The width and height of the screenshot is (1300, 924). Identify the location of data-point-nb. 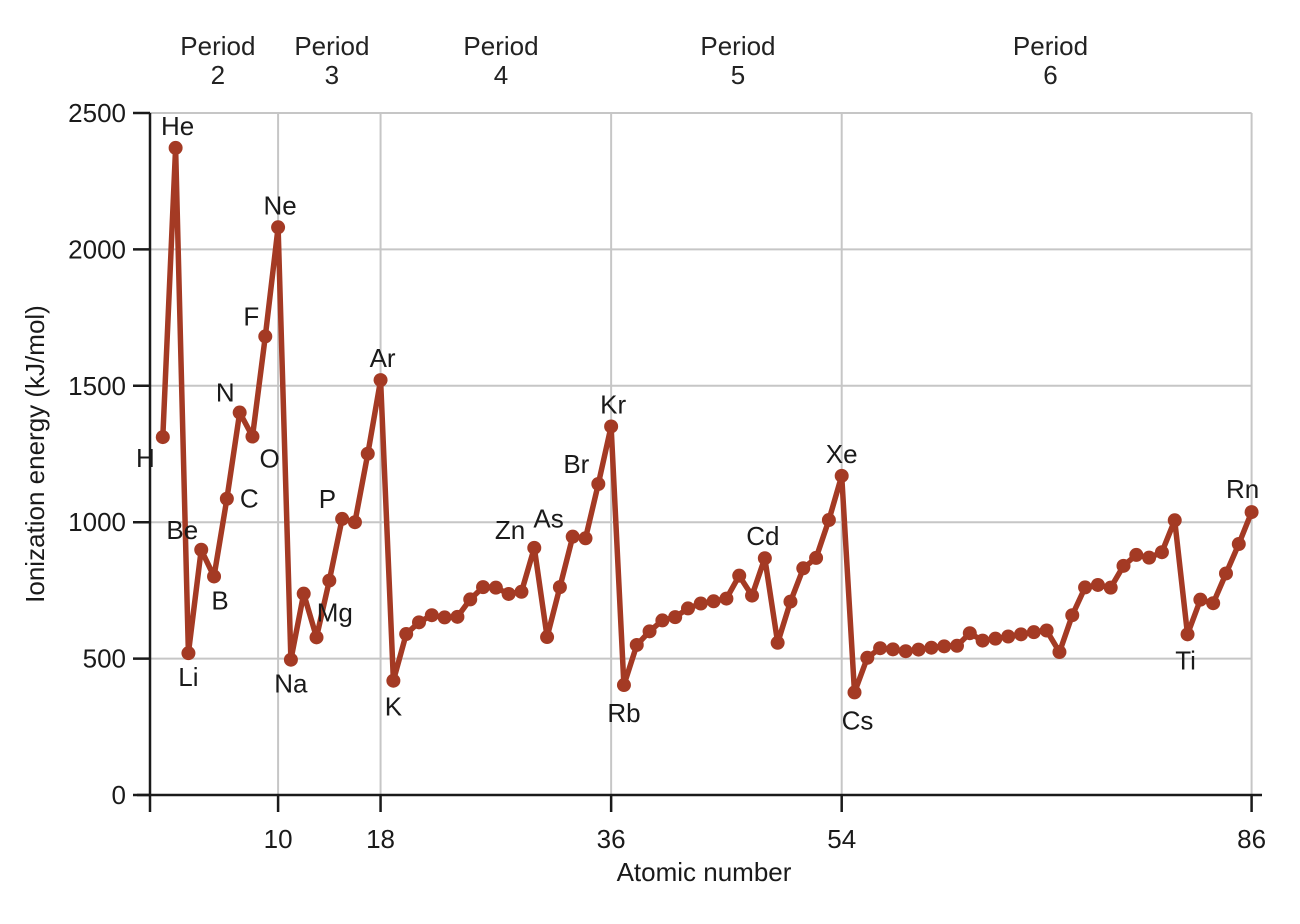
(675, 617).